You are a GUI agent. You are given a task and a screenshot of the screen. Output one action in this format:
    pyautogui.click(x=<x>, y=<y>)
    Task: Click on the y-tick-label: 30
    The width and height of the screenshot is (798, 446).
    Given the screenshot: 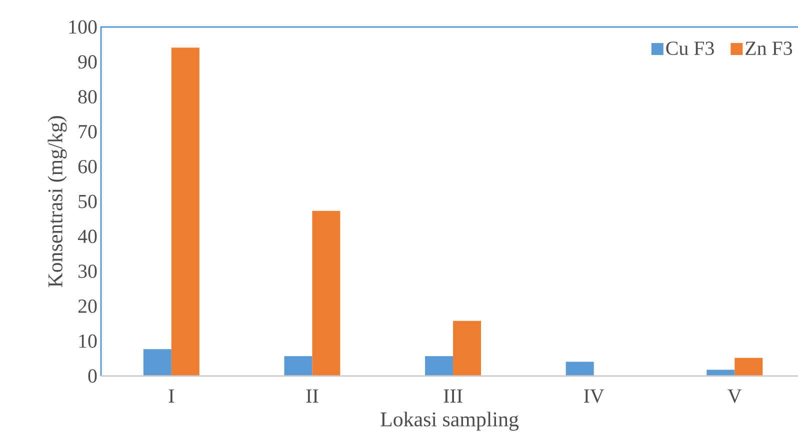 What is the action you would take?
    pyautogui.click(x=87, y=271)
    